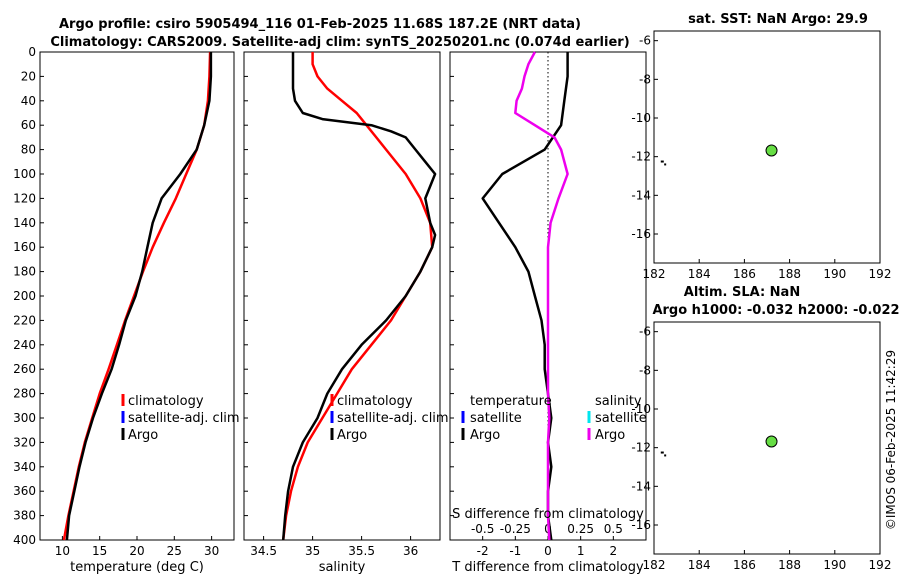  I want to click on depth-tick-label: 100, so click(24, 174).